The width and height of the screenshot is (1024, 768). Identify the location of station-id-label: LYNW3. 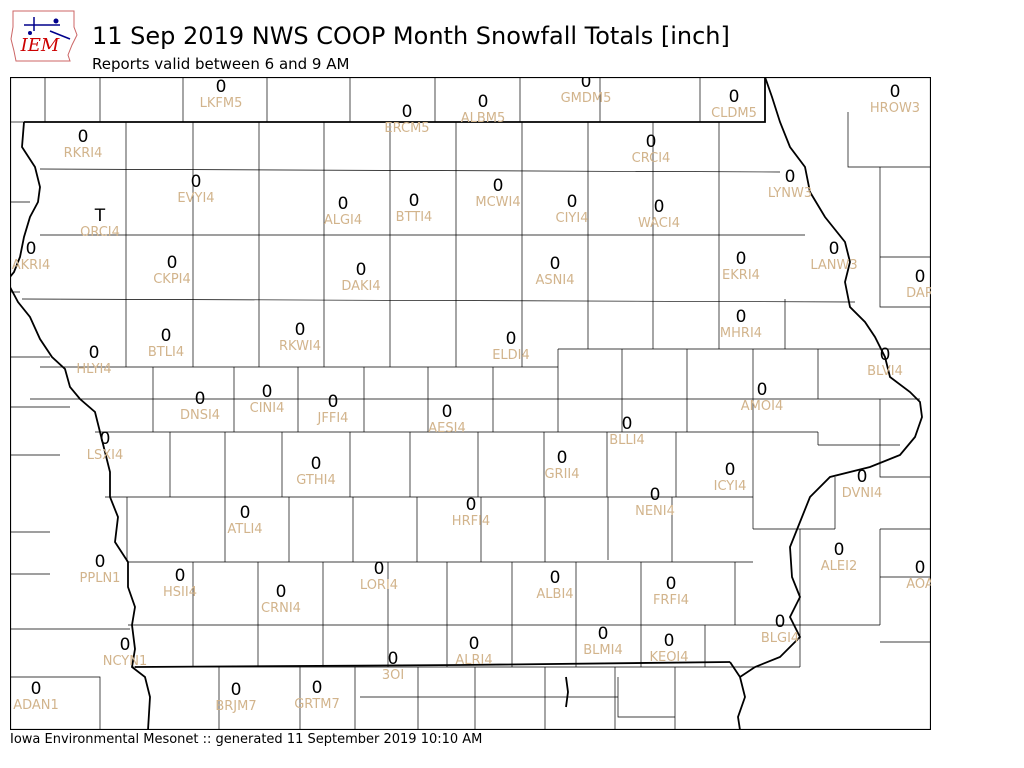
(790, 193).